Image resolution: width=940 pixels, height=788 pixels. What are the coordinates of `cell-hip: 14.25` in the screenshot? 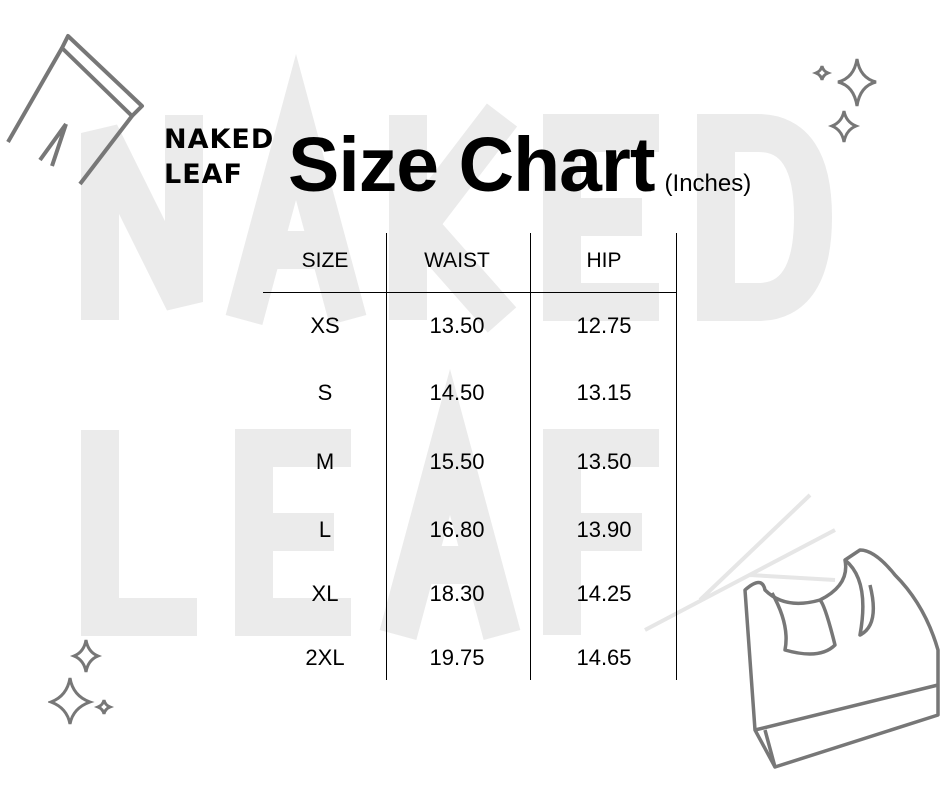 It's located at (604, 593).